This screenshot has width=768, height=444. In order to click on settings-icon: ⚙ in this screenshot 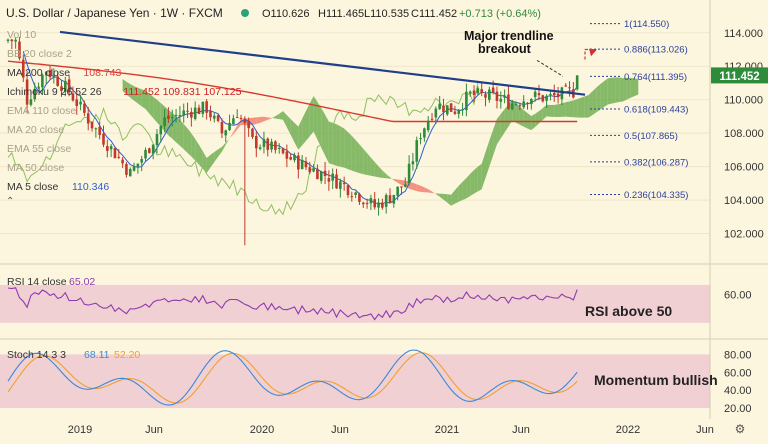, I will do `click(740, 429)`.